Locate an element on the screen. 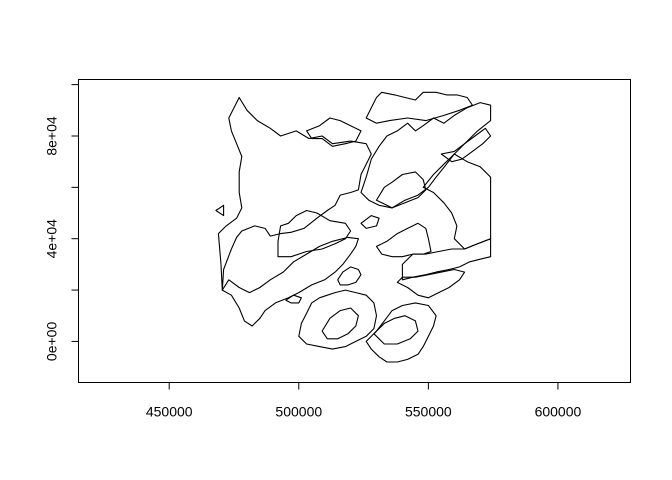 Image resolution: width=672 pixels, height=480 pixels. map-polygon-north-central is located at coordinates (426, 155).